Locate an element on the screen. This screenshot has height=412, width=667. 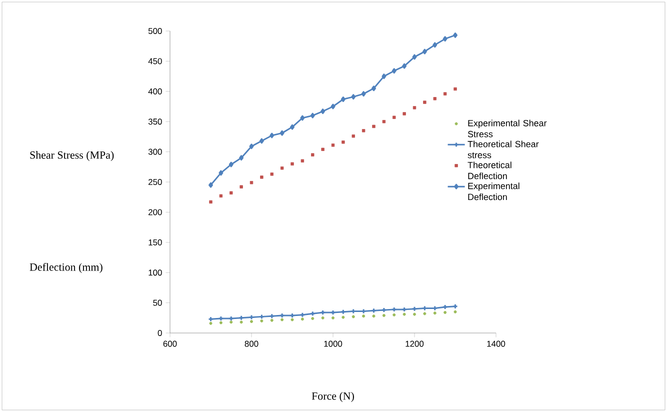
y-tick-label: 100 is located at coordinates (155, 273).